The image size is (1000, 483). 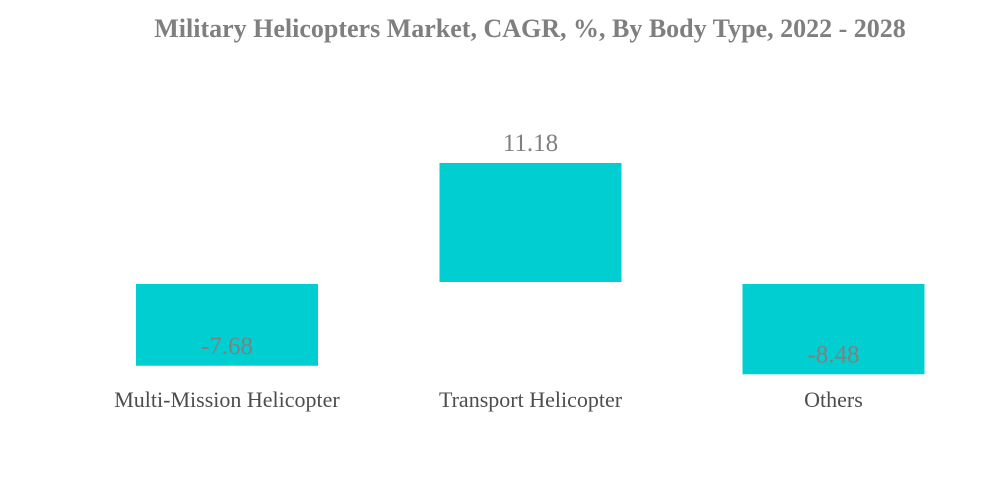 I want to click on category-label-2: Transport Helicopter, so click(x=531, y=399).